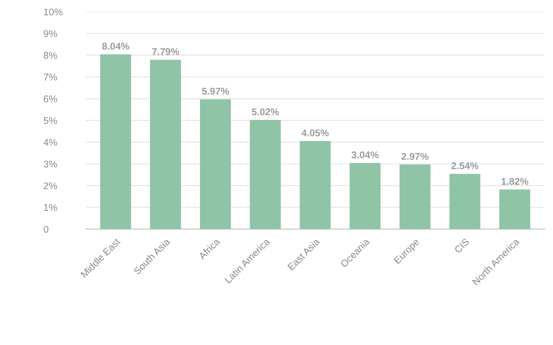 Image resolution: width=553 pixels, height=345 pixels. What do you see at coordinates (51, 55) in the screenshot?
I see `y-tick-label: 8%` at bounding box center [51, 55].